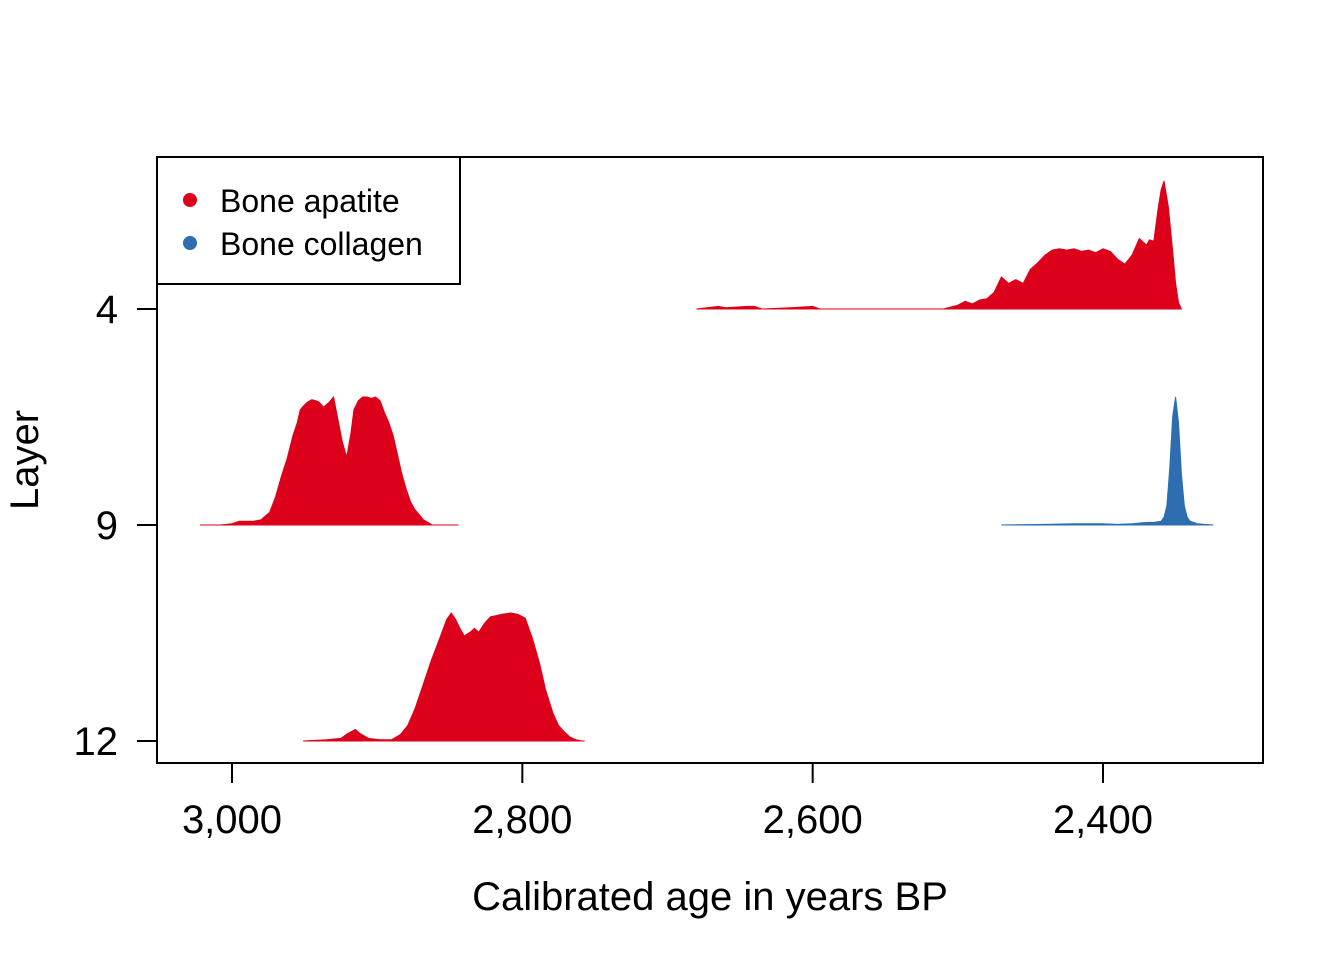 This screenshot has height=960, width=1344. What do you see at coordinates (1103, 820) in the screenshot?
I see `x-tick-label-2400: 2,400` at bounding box center [1103, 820].